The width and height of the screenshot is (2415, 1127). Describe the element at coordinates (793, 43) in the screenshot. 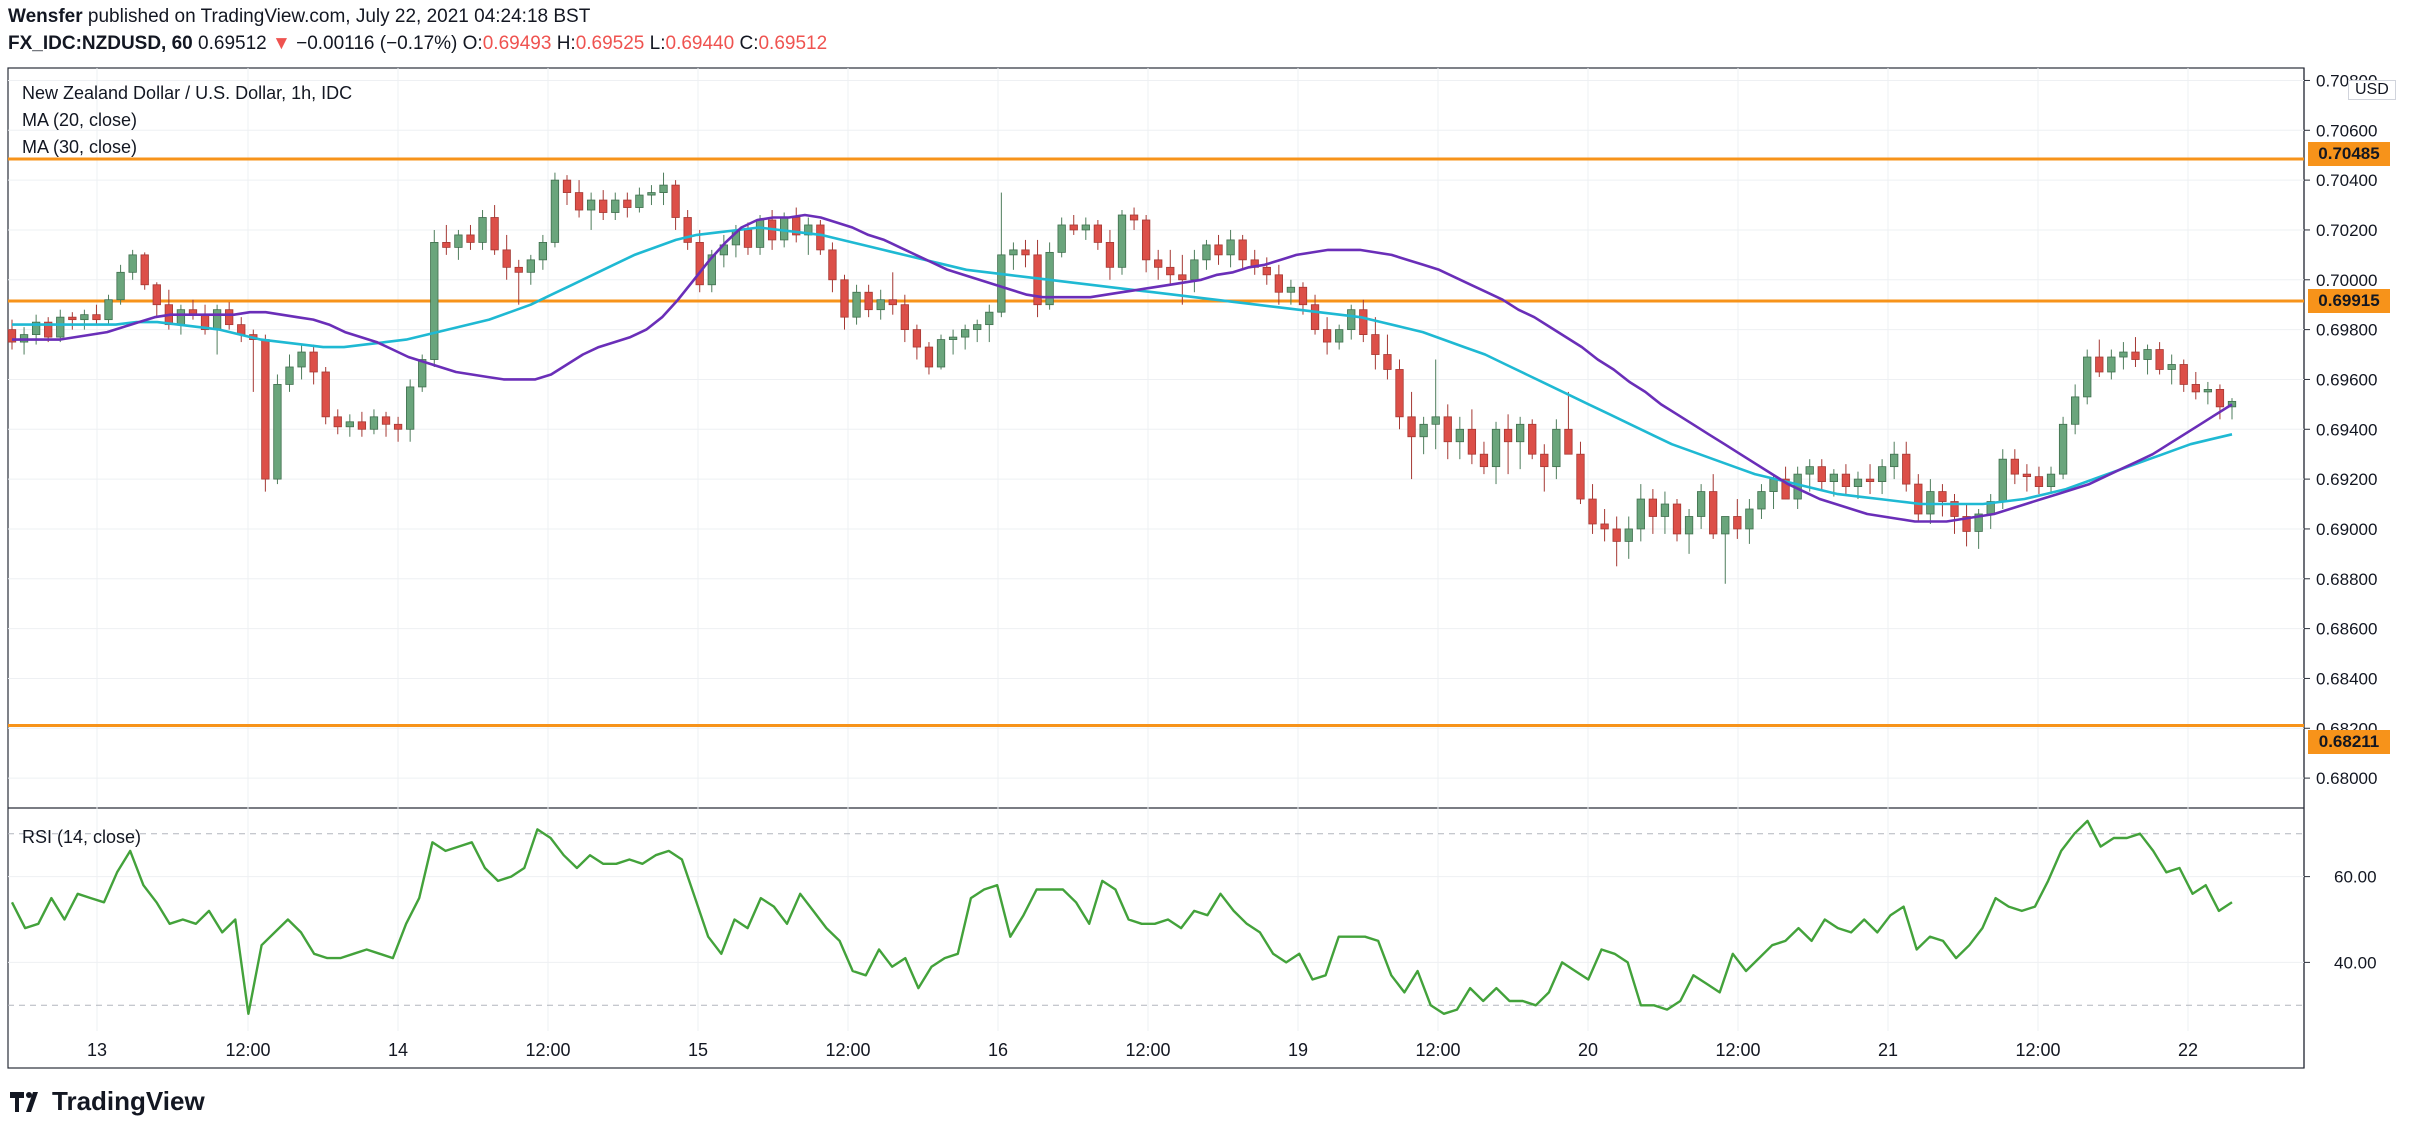

I see `close-value: 0.69512` at that location.